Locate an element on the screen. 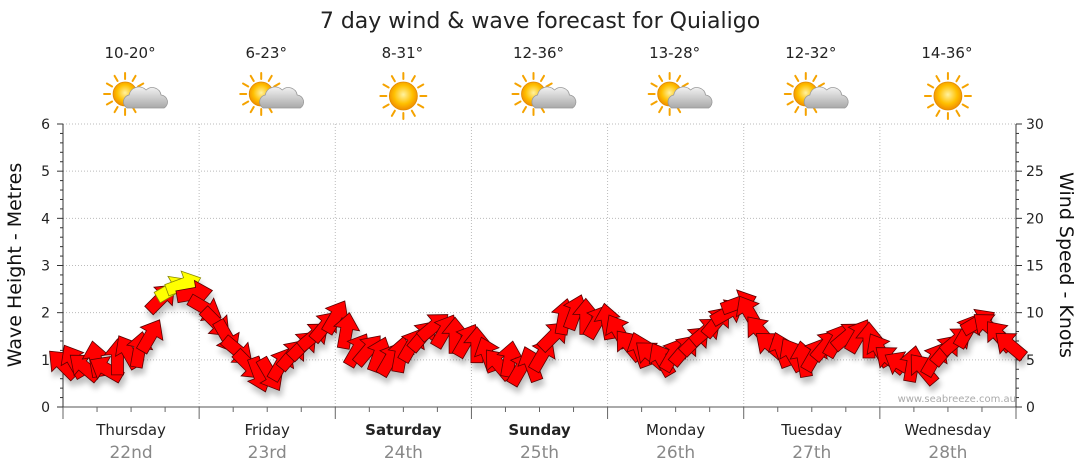 The image size is (1080, 475). day-label: Friday is located at coordinates (267, 430).